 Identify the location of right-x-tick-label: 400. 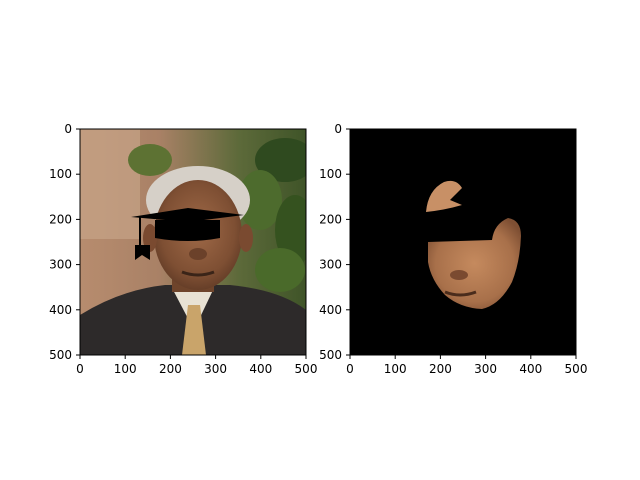
(530, 369).